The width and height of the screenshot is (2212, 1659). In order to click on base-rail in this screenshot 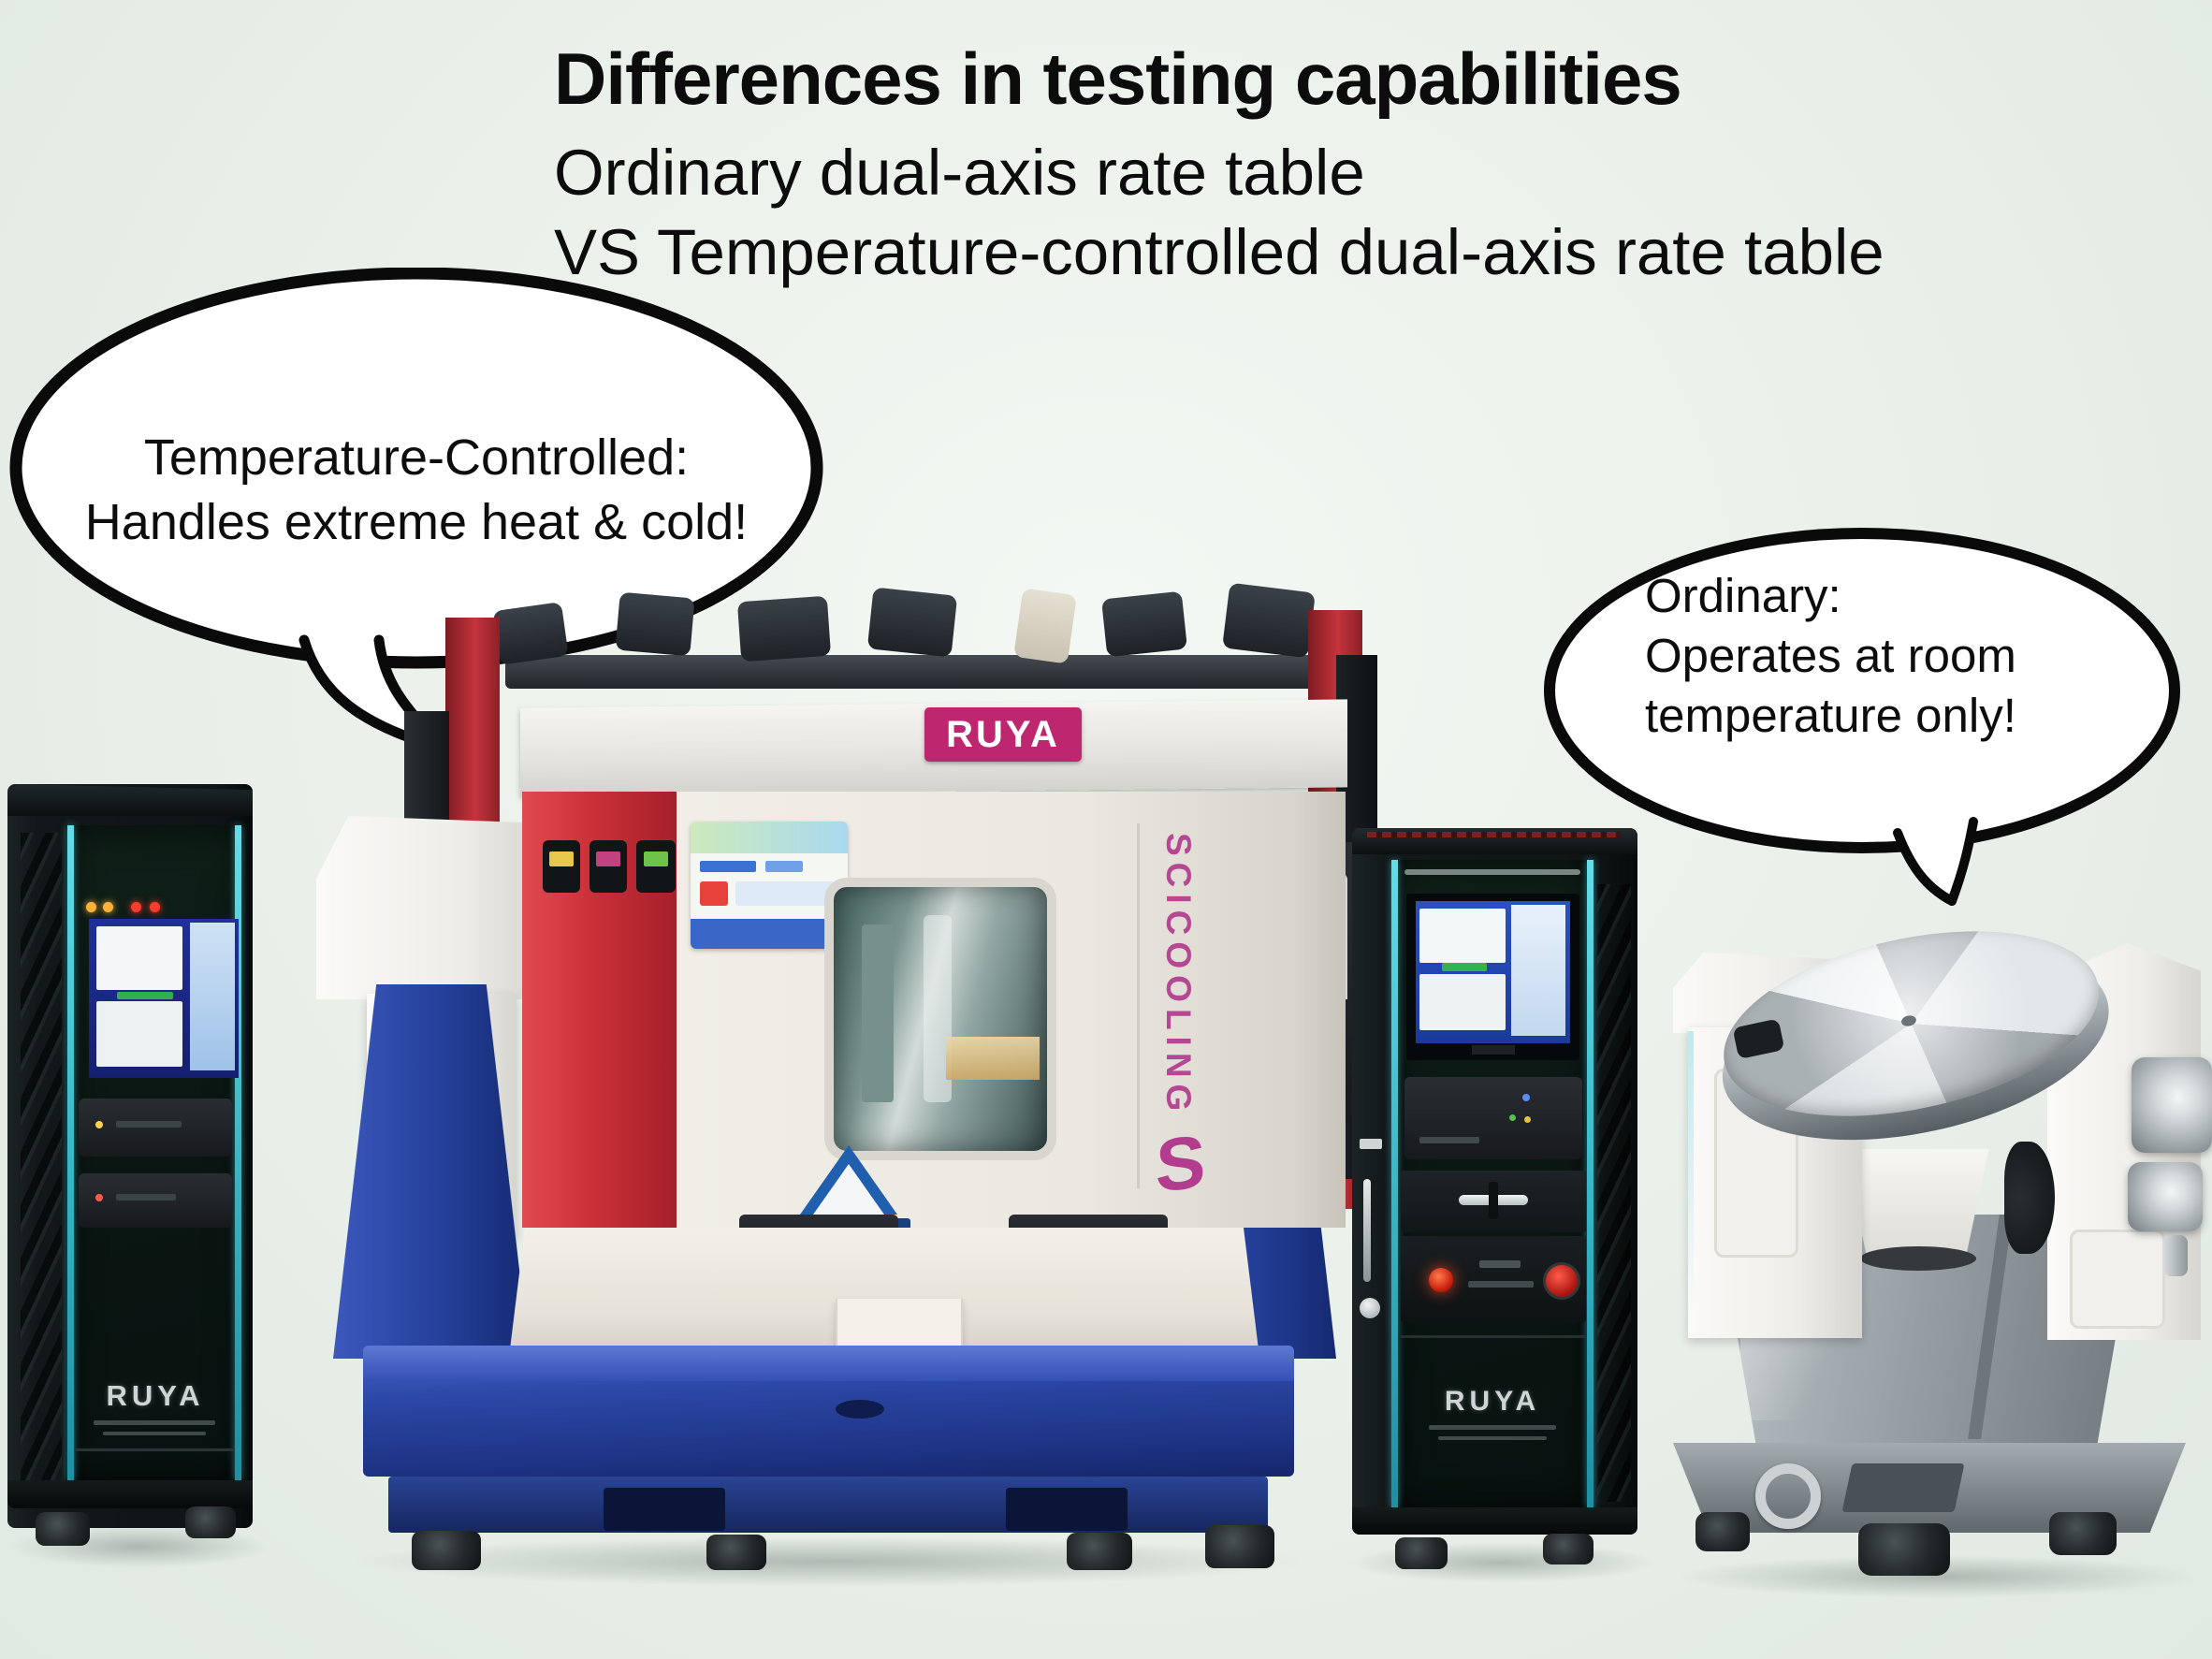, I will do `click(828, 1505)`.